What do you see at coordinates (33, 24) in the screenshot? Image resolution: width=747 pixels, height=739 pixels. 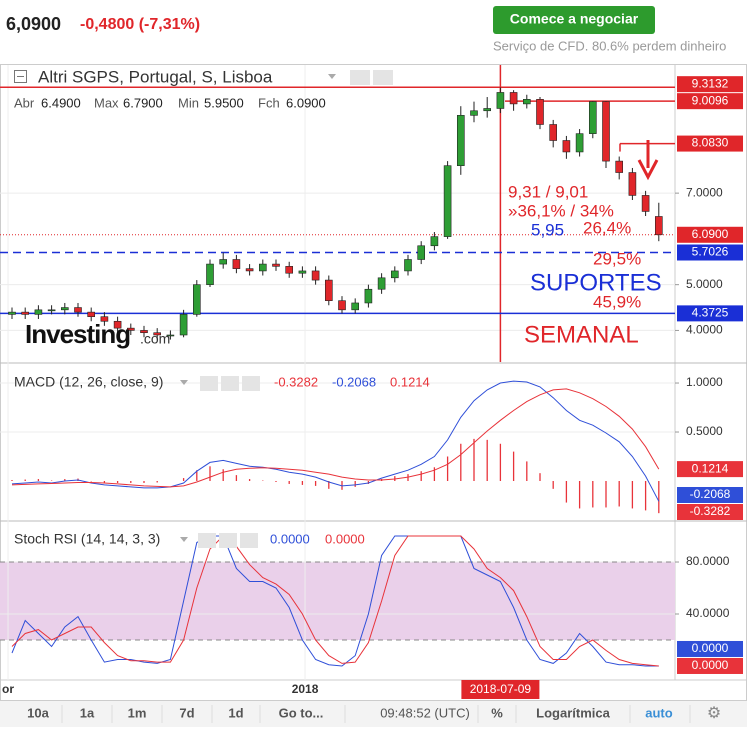 I see `last-price: 6,0900` at bounding box center [33, 24].